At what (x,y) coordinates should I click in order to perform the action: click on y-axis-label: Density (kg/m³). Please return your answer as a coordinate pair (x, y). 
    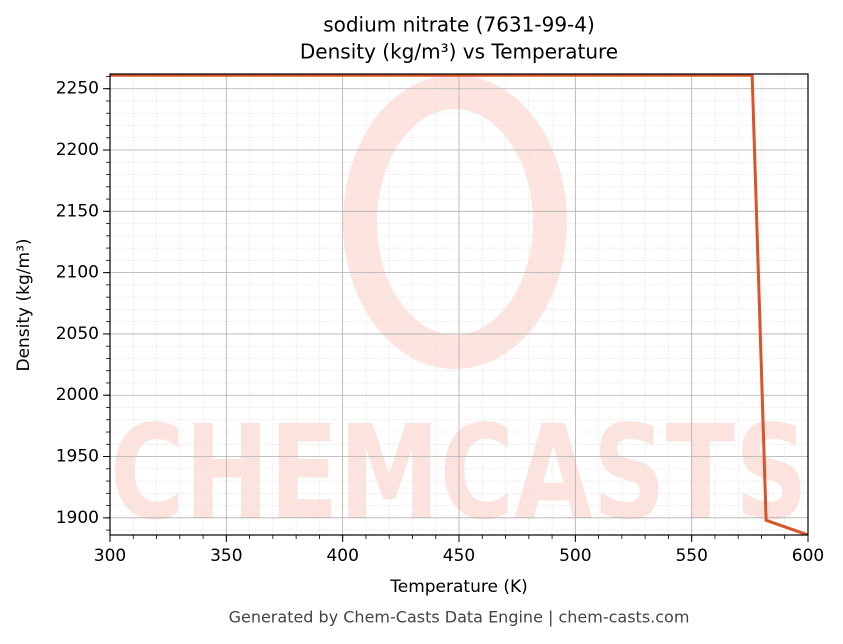
    Looking at the image, I should click on (24, 304).